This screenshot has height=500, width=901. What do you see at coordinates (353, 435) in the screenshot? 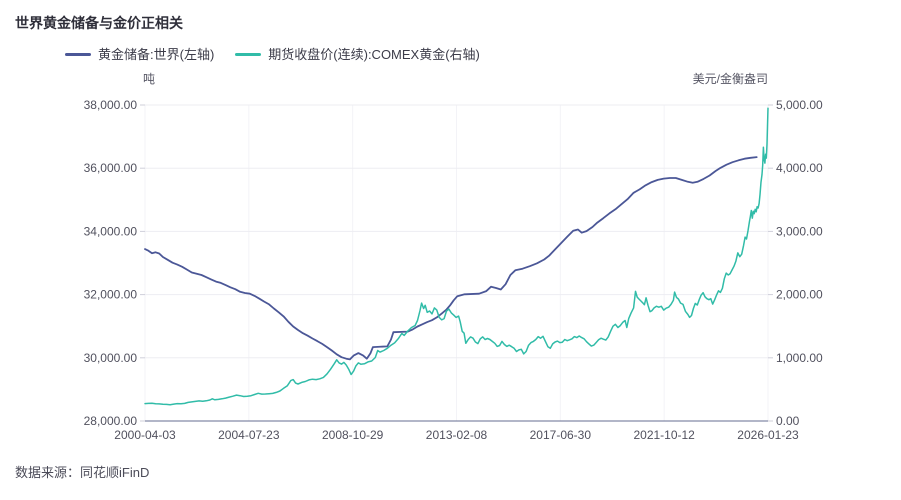
I see `svg-text: 2008-10-29` at bounding box center [353, 435].